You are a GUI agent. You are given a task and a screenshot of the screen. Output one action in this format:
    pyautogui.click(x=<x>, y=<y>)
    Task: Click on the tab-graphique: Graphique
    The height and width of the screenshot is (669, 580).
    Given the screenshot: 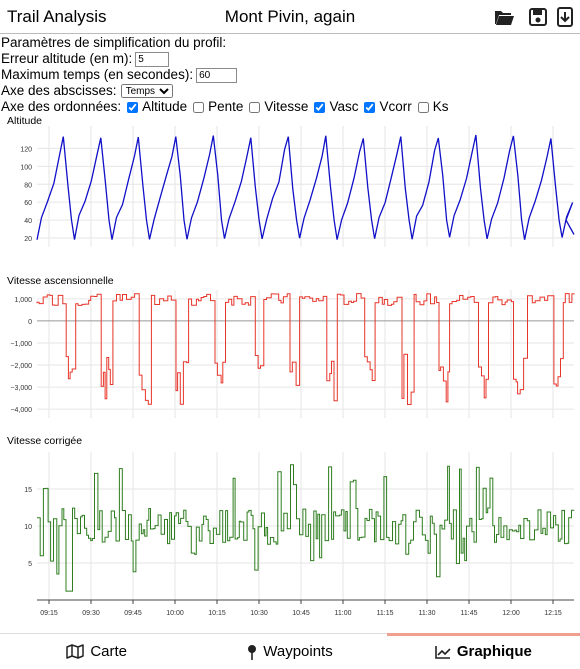 What is the action you would take?
    pyautogui.click(x=483, y=651)
    